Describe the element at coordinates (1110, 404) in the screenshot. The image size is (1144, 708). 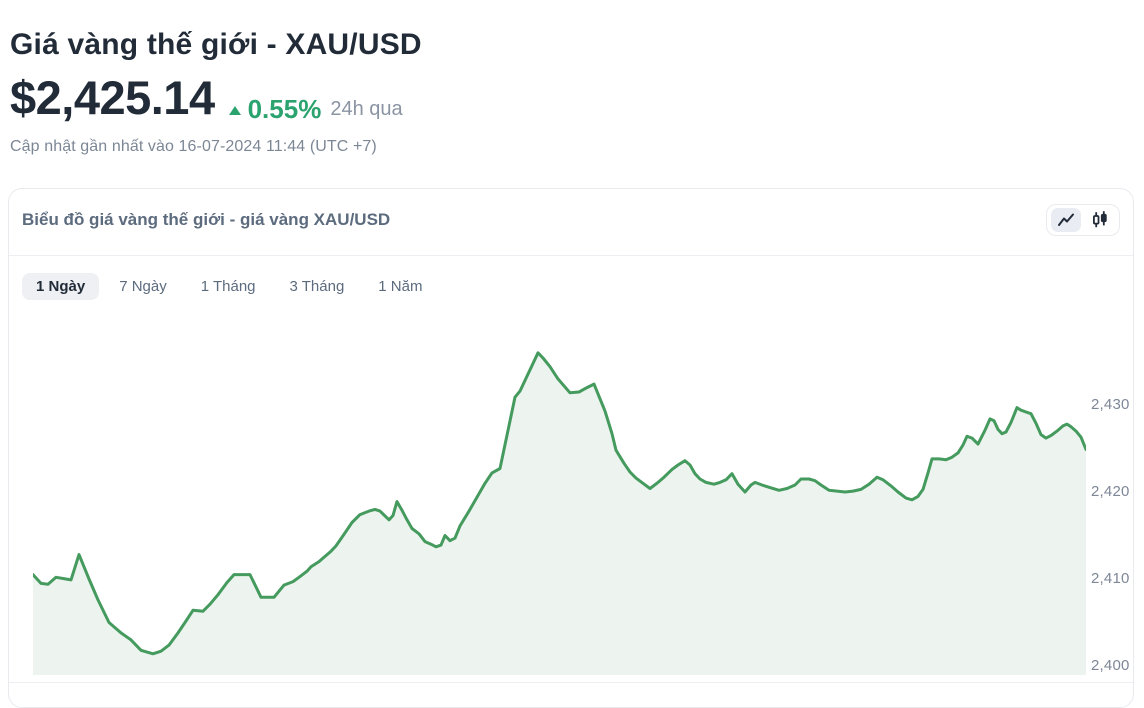
I see `y-axis-label: 2,430` at that location.